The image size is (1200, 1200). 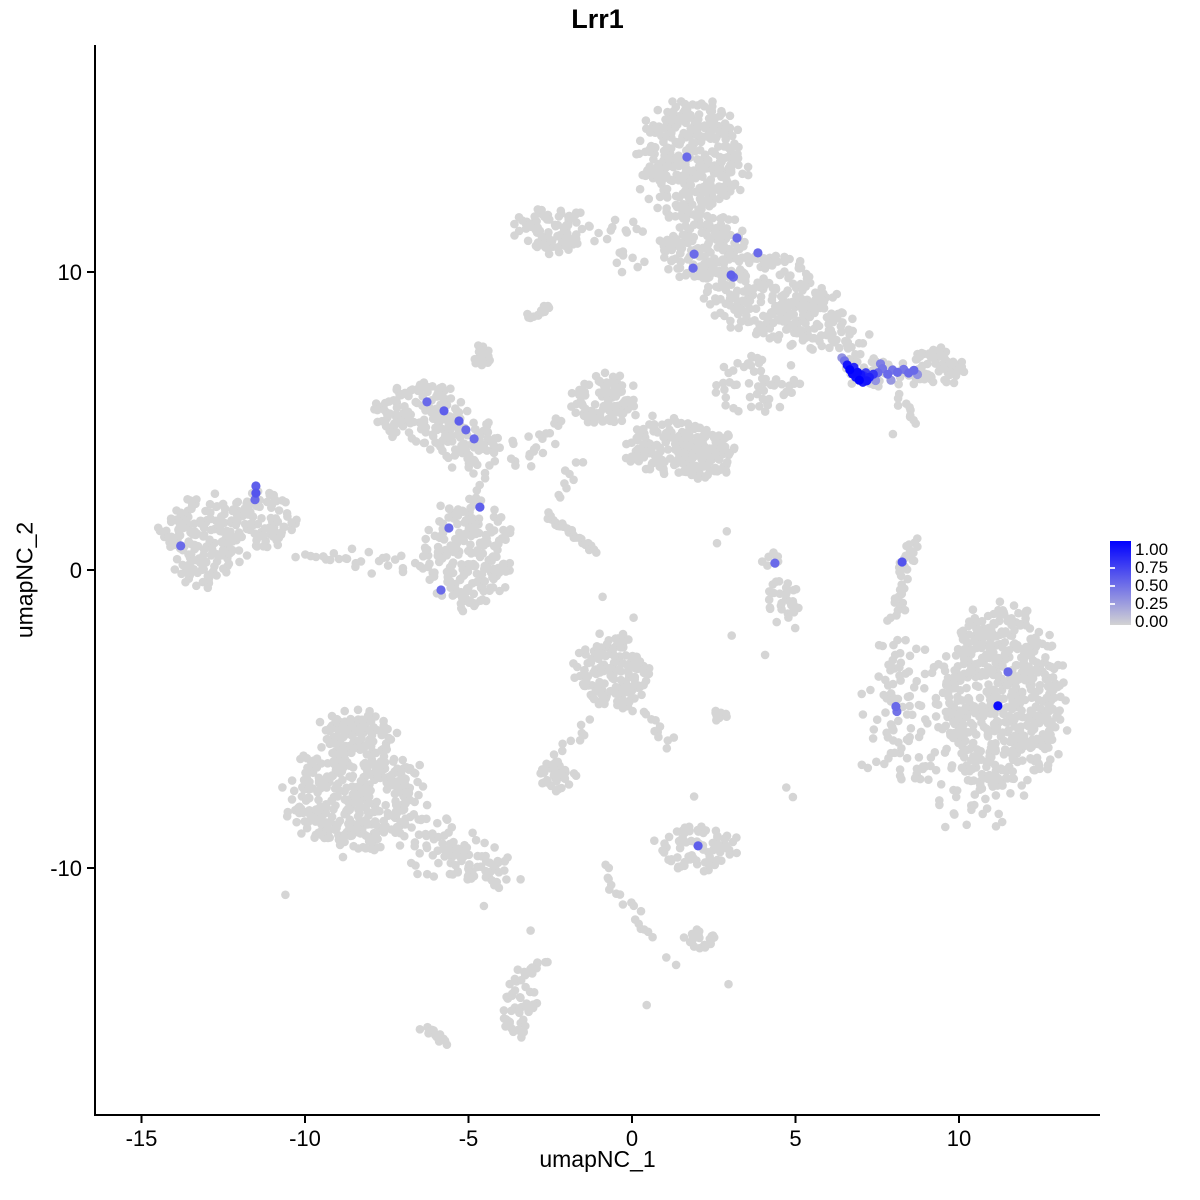 I want to click on y-axis-label: umapNC_2, so click(x=24, y=580).